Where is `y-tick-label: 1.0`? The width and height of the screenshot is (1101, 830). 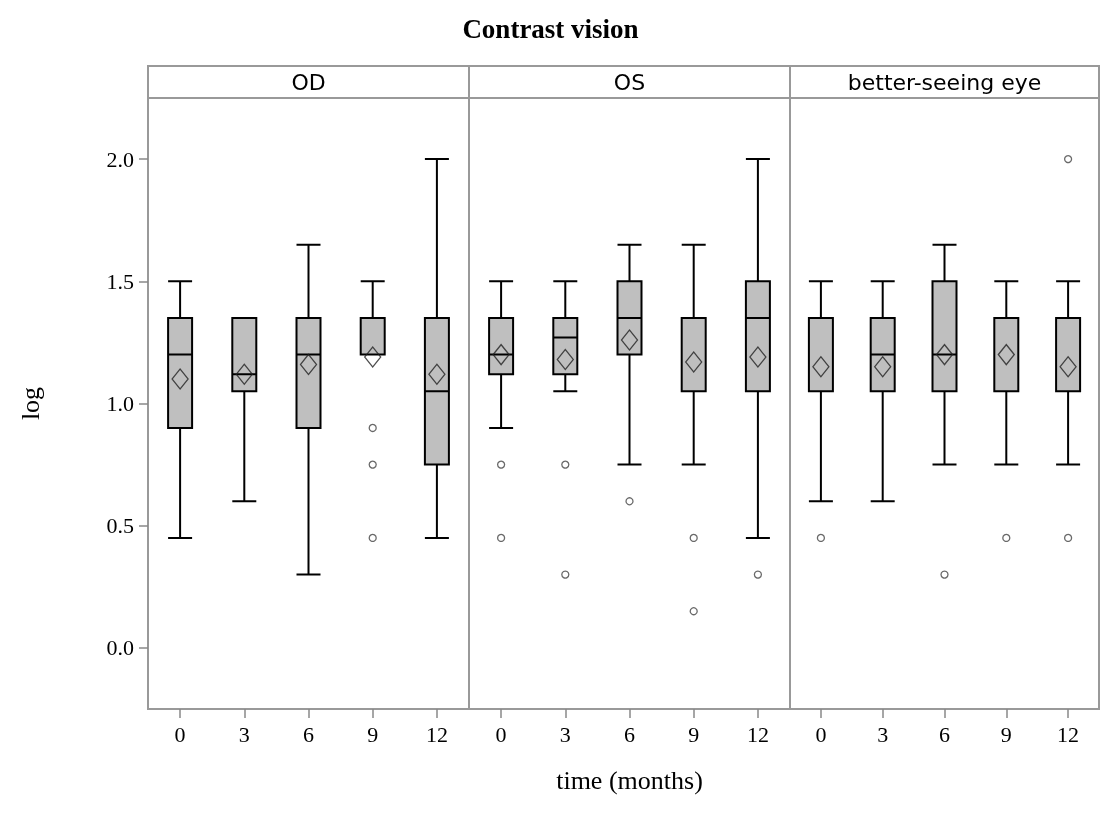 y-tick-label: 1.0 is located at coordinates (120, 403).